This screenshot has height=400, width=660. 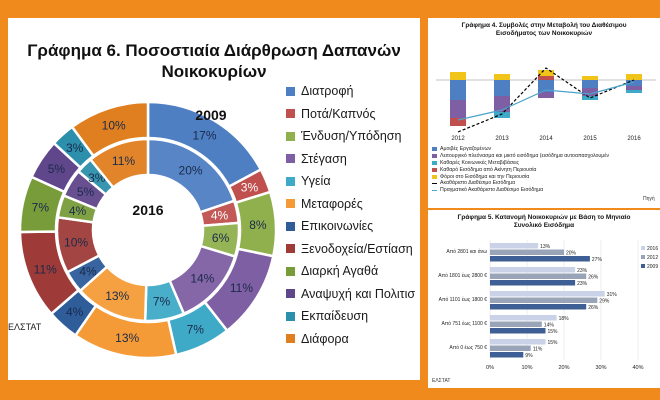 What do you see at coordinates (117, 296) in the screenshot?
I see `donut-inner-label-5: 13%` at bounding box center [117, 296].